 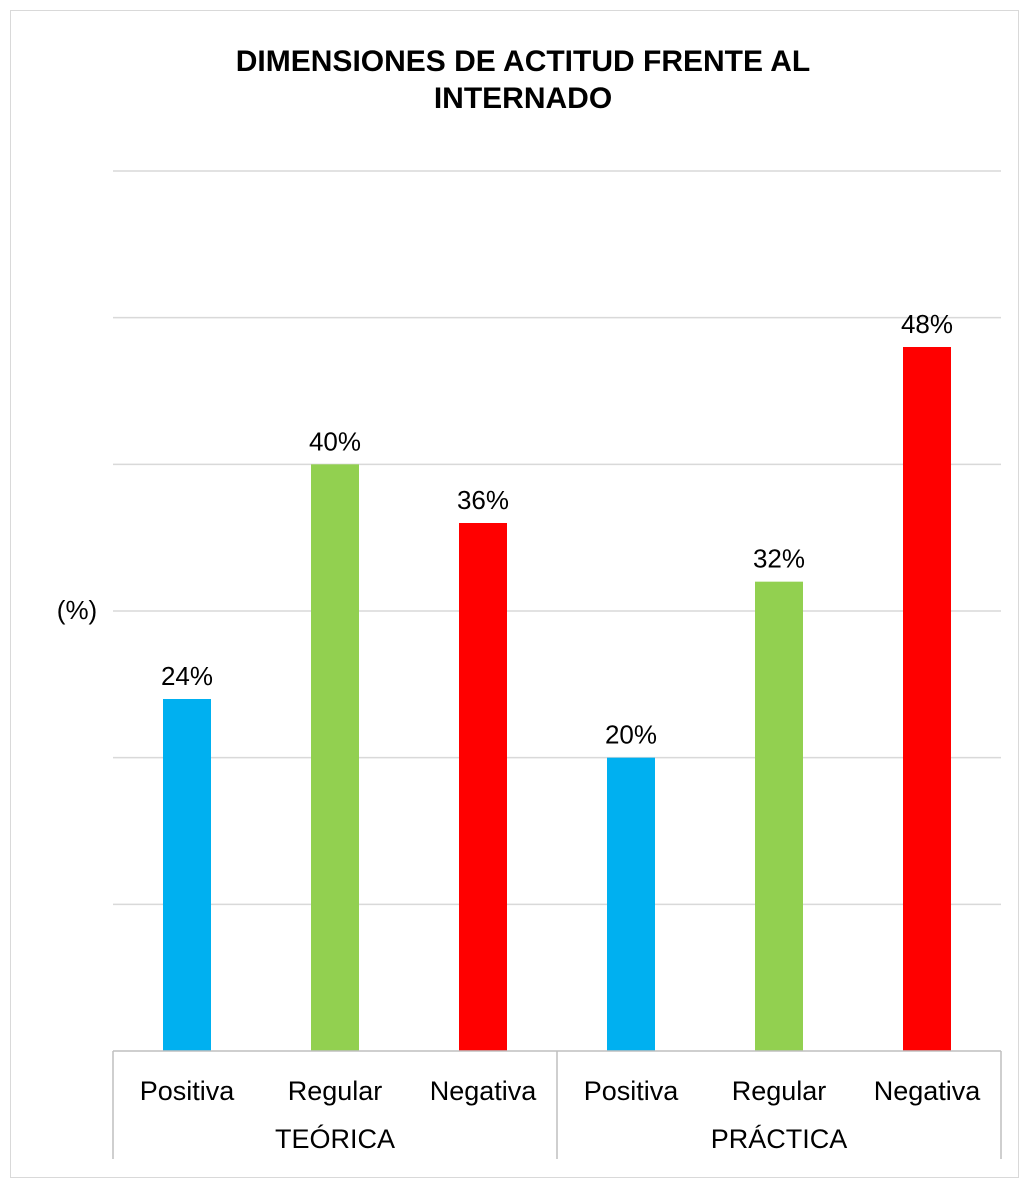 I want to click on category-label-teorica-negativa: Negativa, so click(x=484, y=1091).